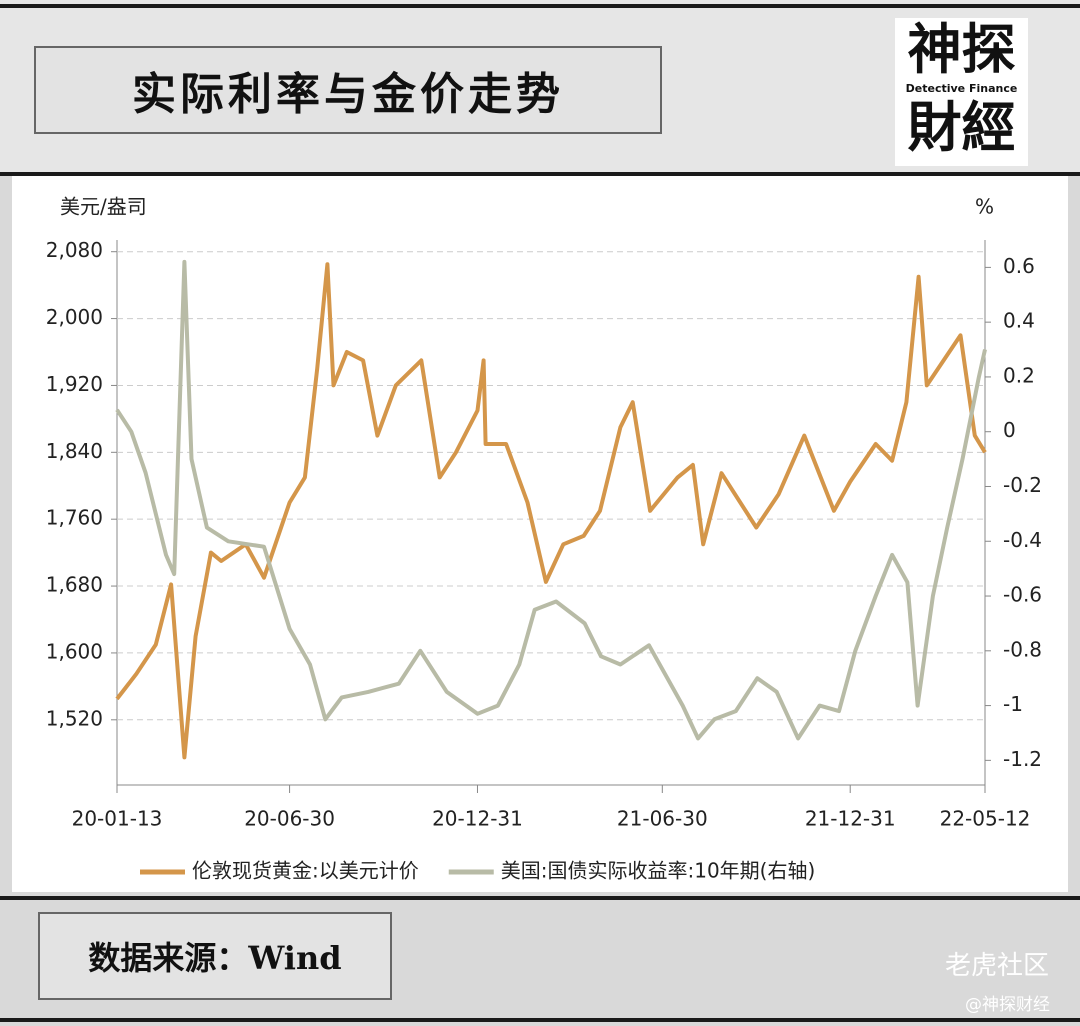 The image size is (1080, 1026). What do you see at coordinates (74, 585) in the screenshot?
I see `y-tick-label: 1,680` at bounding box center [74, 585].